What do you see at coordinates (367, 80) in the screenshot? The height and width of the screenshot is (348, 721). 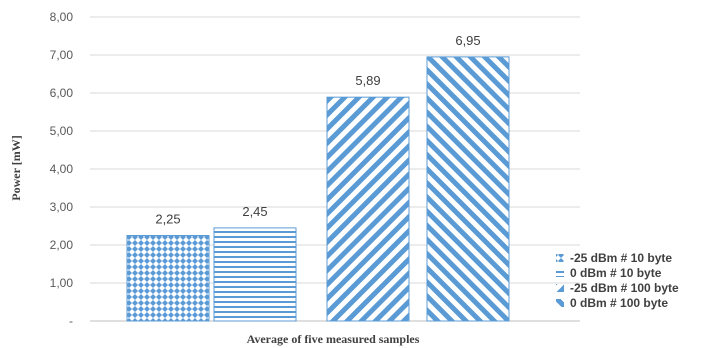 I see `data-label: 5,89` at bounding box center [367, 80].